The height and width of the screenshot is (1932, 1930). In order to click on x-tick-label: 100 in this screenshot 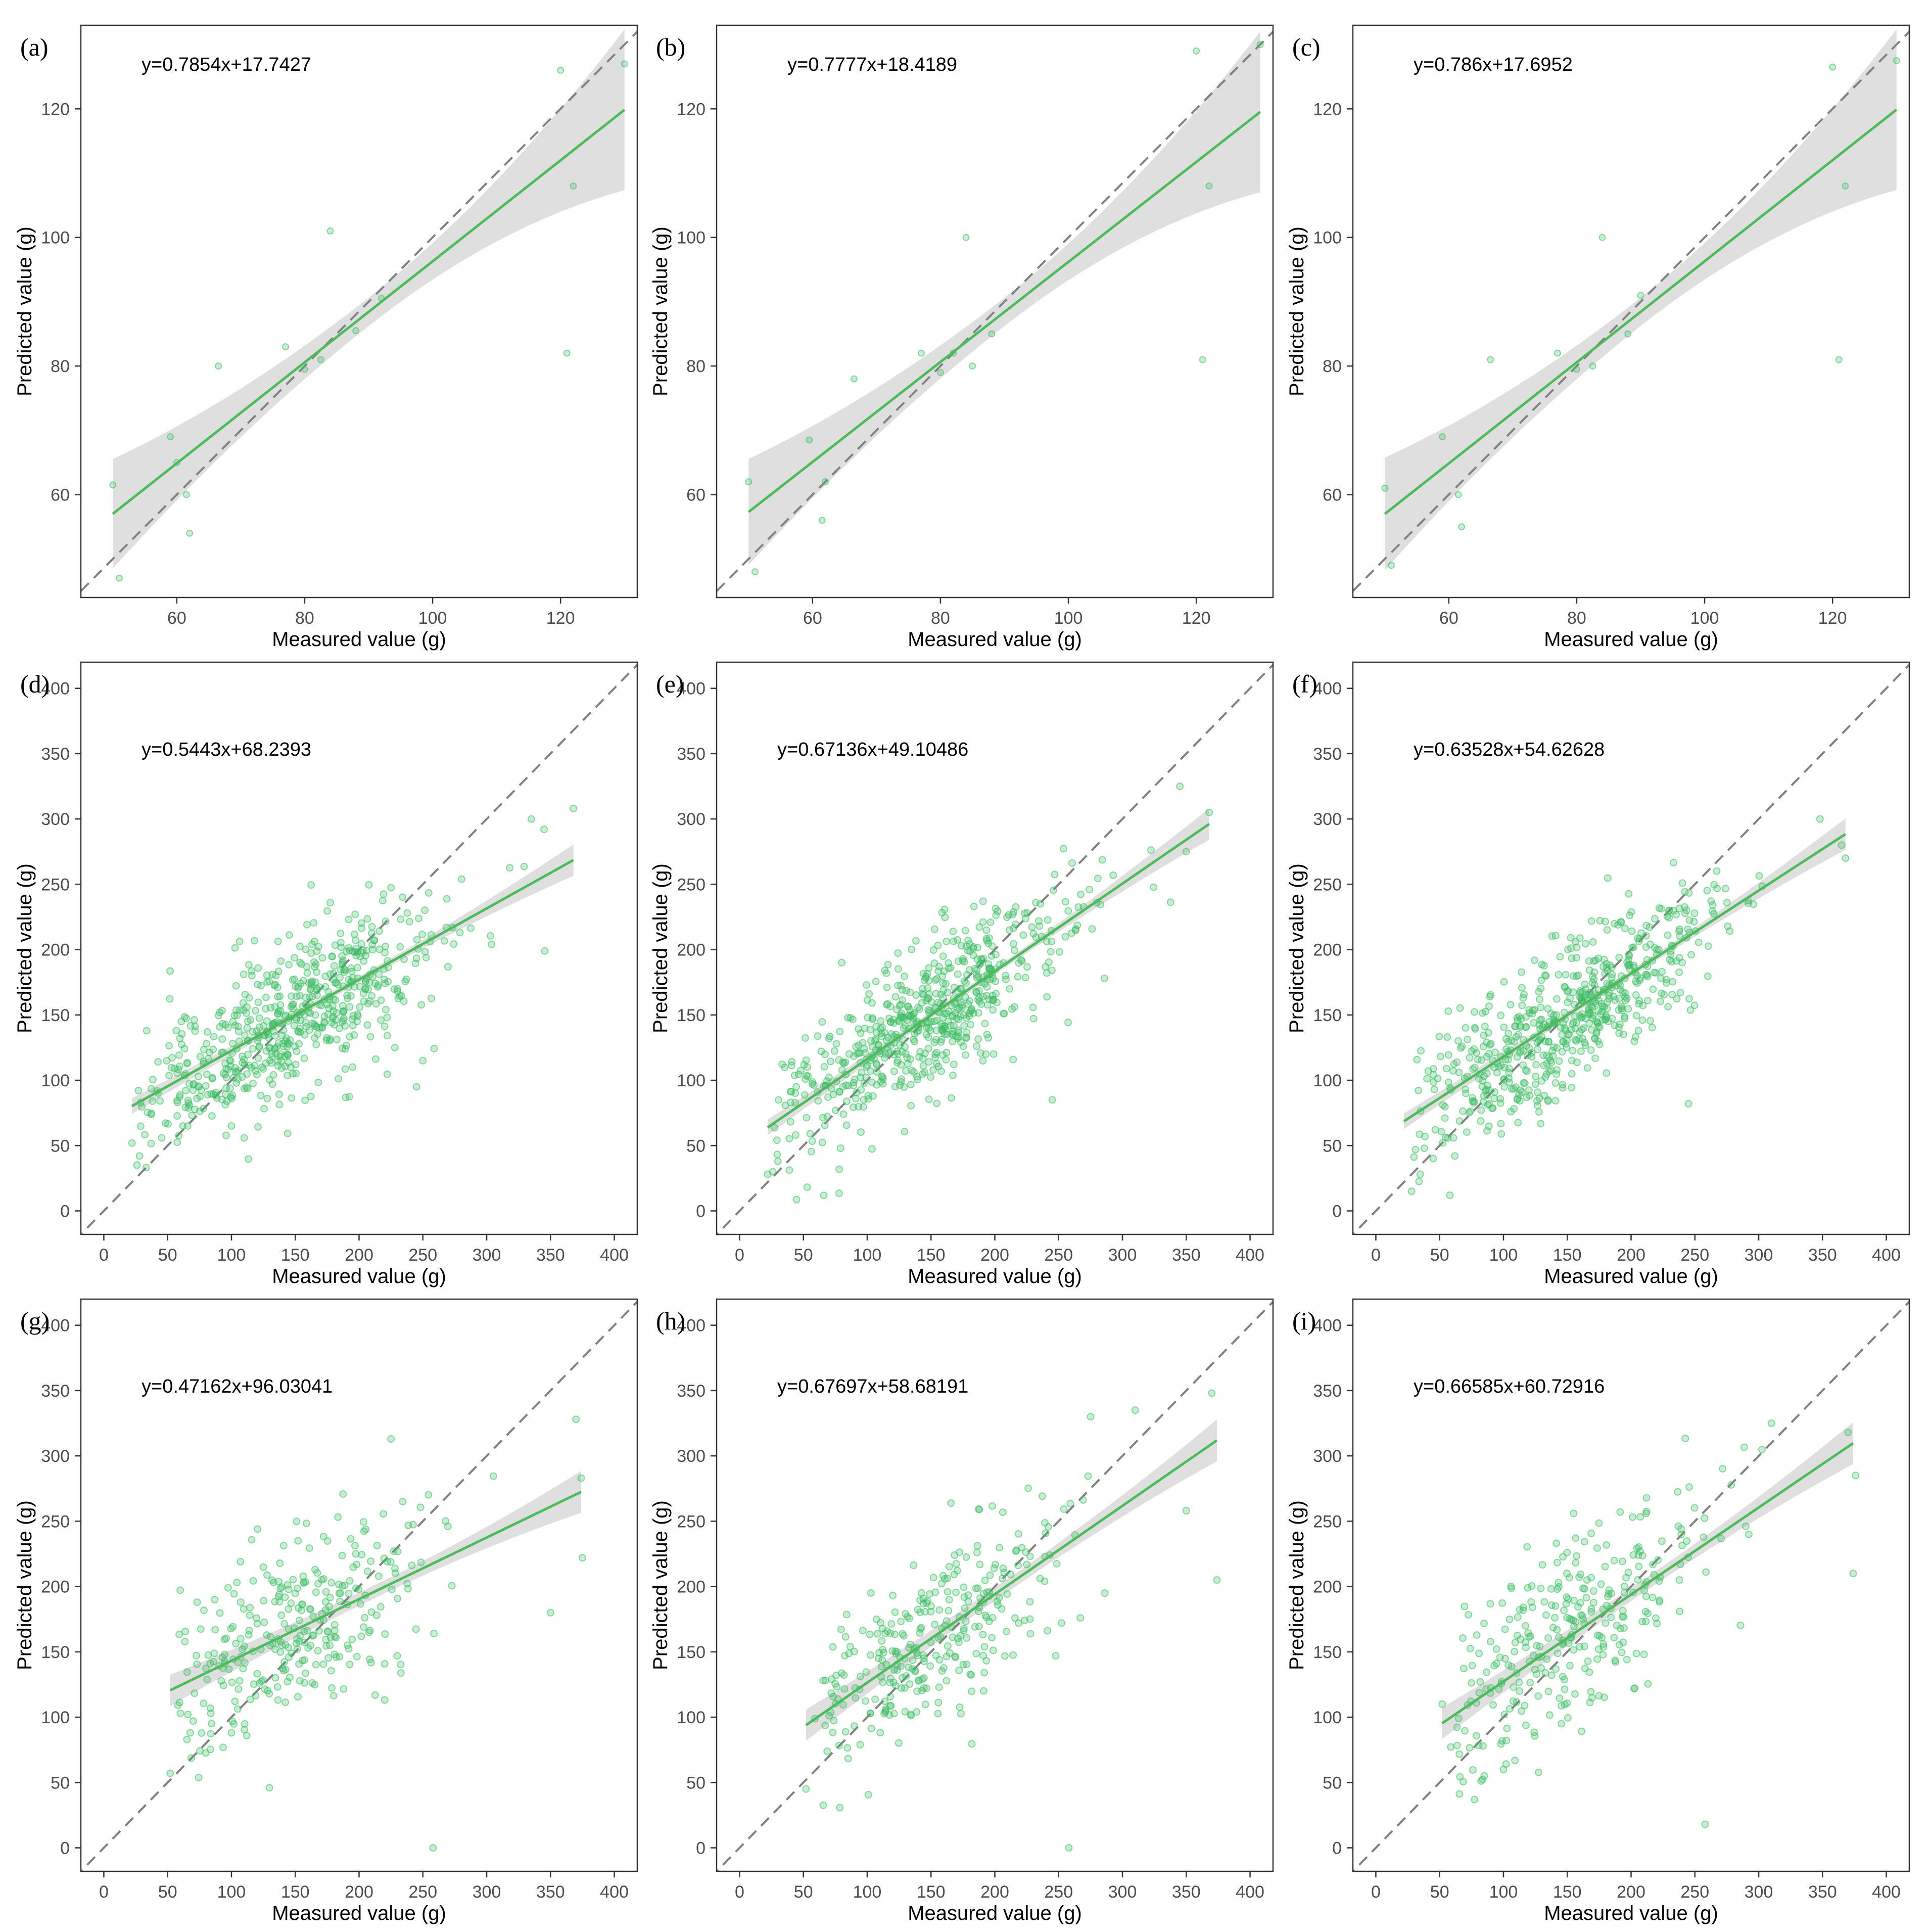, I will do `click(1503, 1892)`.